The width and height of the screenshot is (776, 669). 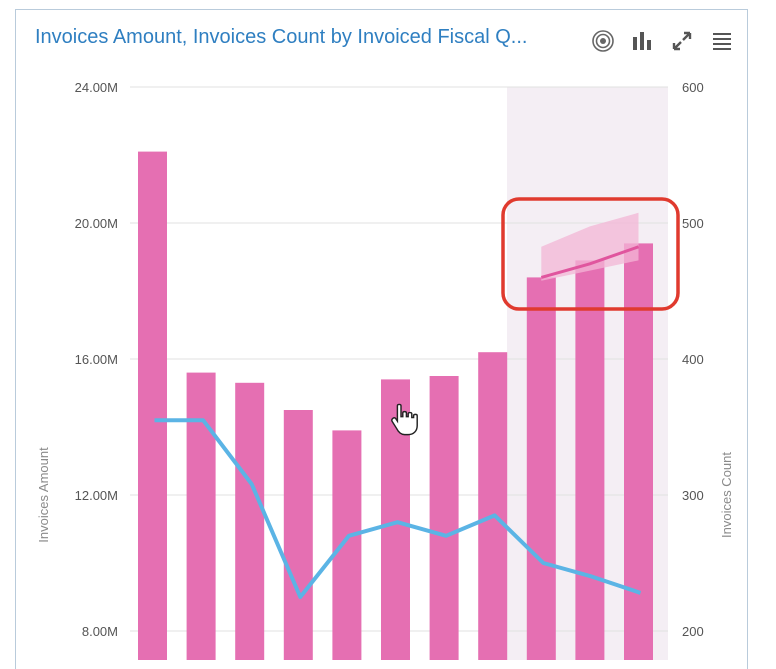 What do you see at coordinates (589, 262) in the screenshot?
I see `forecast-amount-line` at bounding box center [589, 262].